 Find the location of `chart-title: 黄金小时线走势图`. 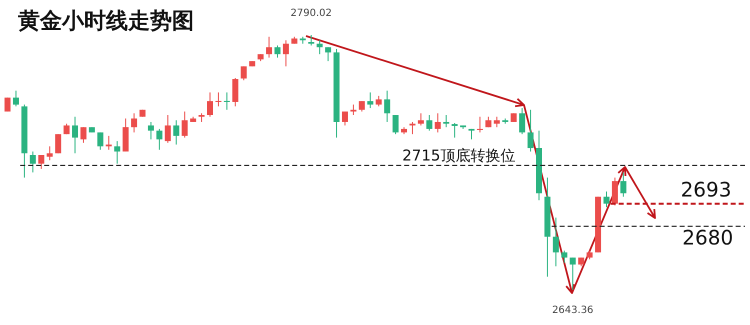

chart-title: 黄金小时线走势图 is located at coordinates (106, 22).